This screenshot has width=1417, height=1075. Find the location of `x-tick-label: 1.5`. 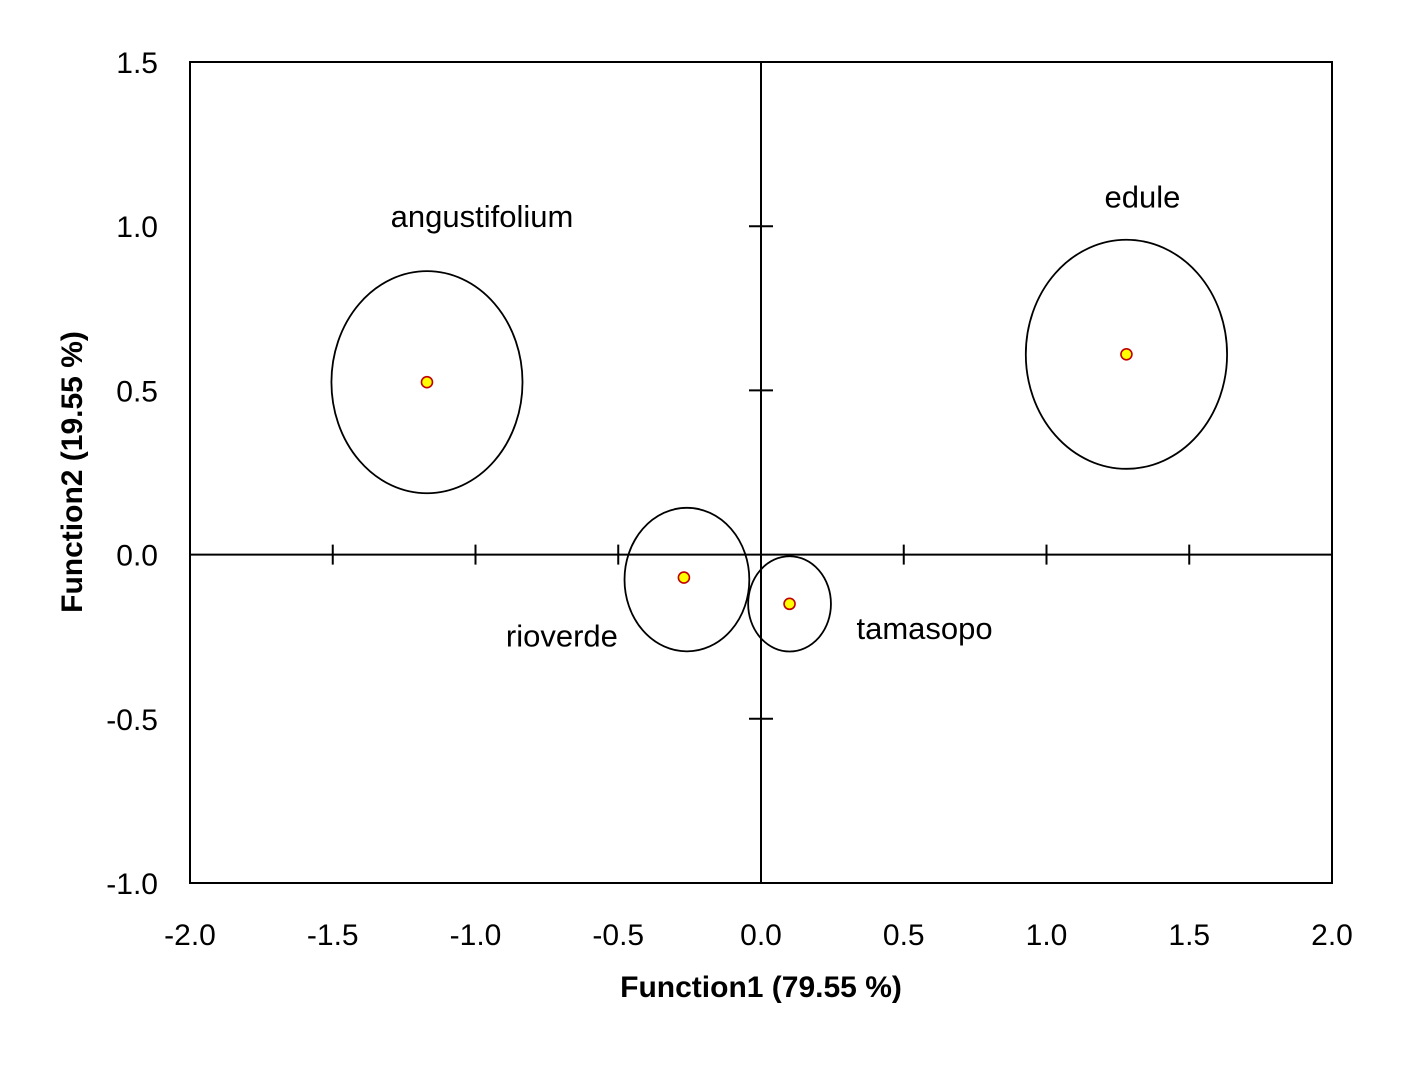

x-tick-label: 1.5 is located at coordinates (1189, 935).